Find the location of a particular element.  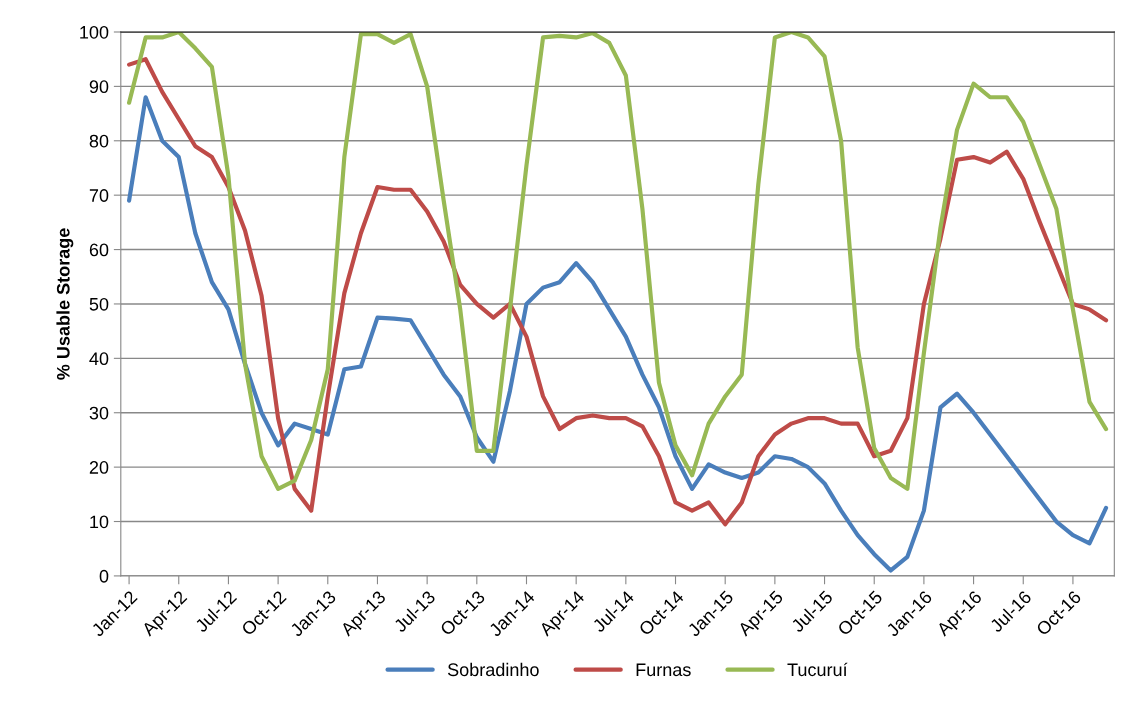

y-tick-label: 0 is located at coordinates (104, 576).